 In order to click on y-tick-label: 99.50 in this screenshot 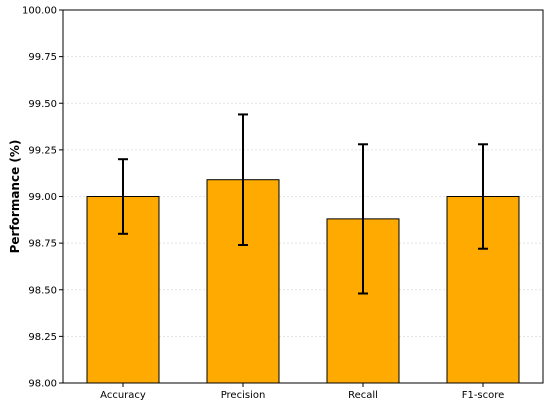, I will do `click(42, 104)`.